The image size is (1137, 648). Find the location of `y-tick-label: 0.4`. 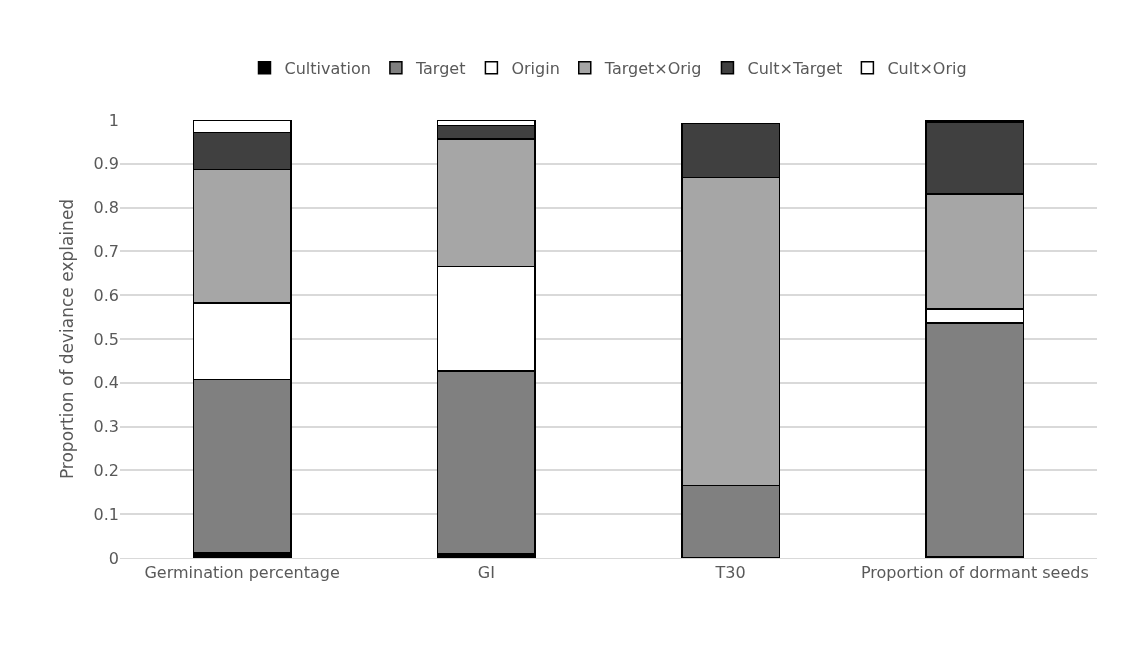

y-tick-label: 0.4 is located at coordinates (106, 383).